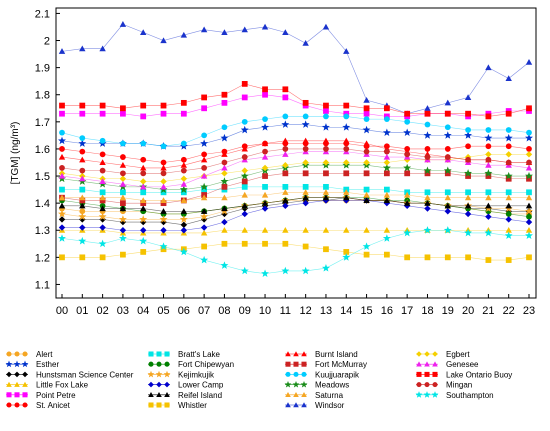  What do you see at coordinates (306, 311) in the screenshot?
I see `x-tick-label: 12` at bounding box center [306, 311].